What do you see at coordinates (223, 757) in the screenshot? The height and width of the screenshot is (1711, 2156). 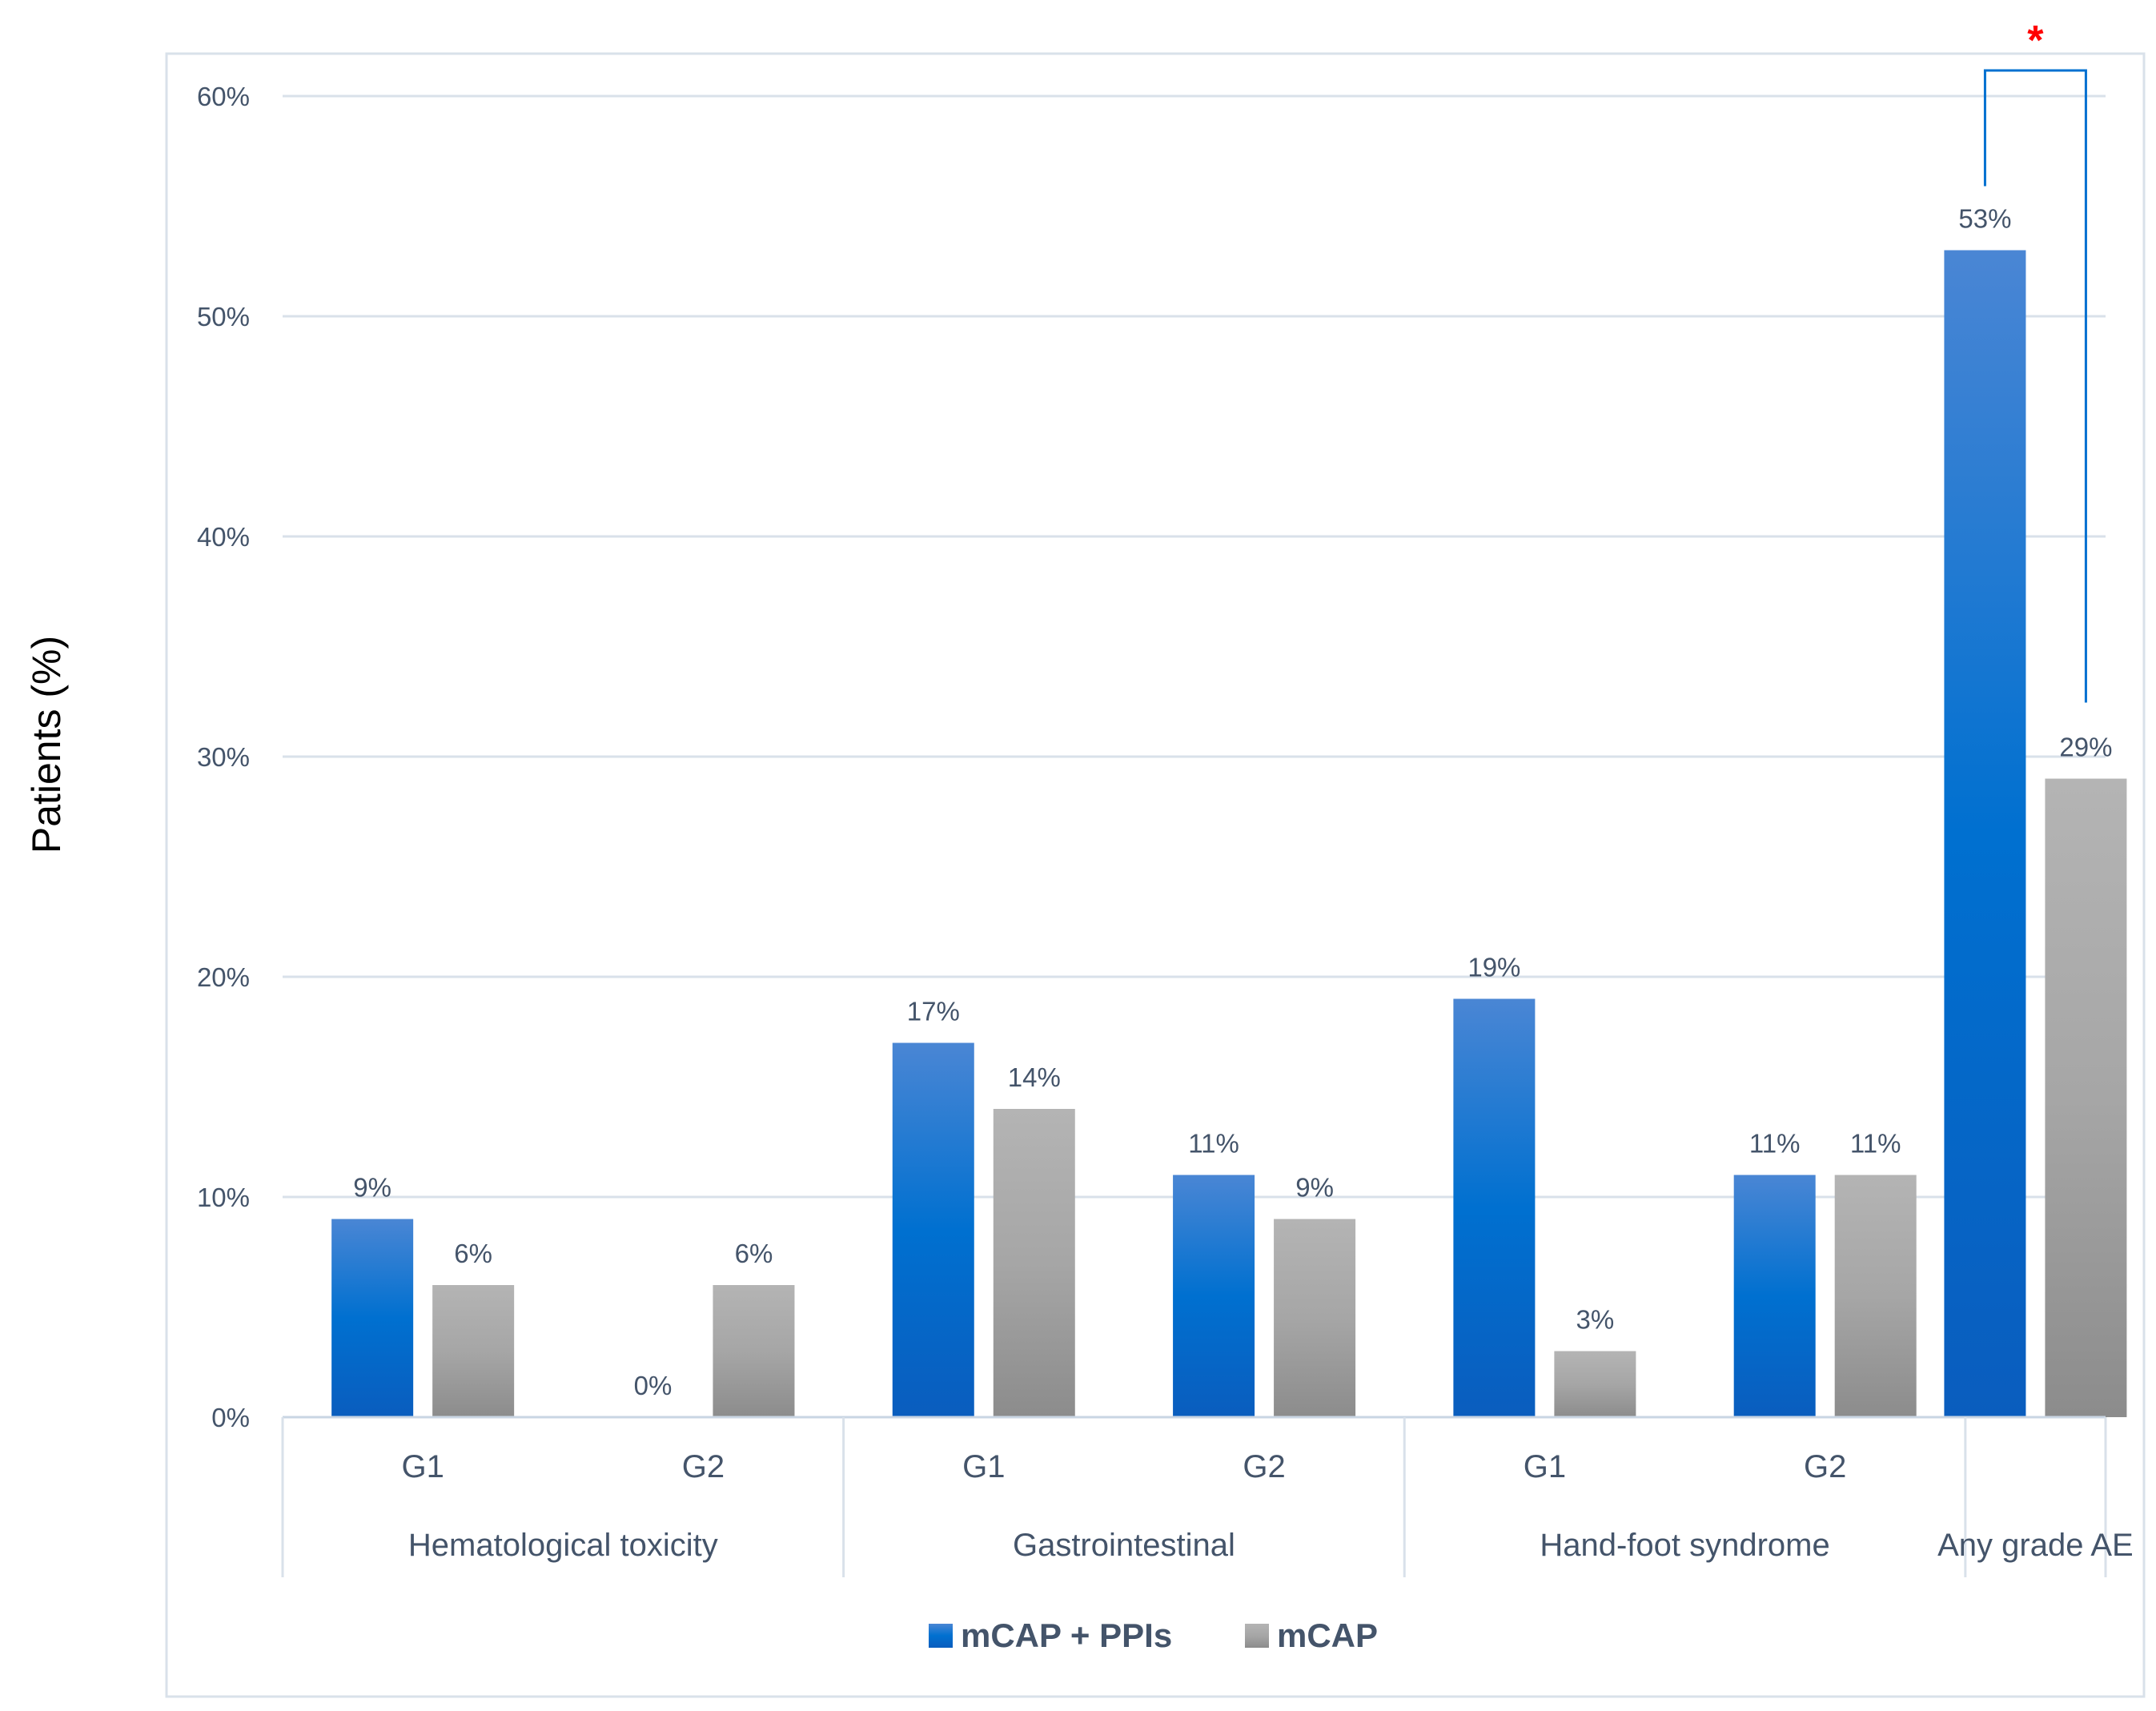 I see `y-tick-label: 30%` at bounding box center [223, 757].